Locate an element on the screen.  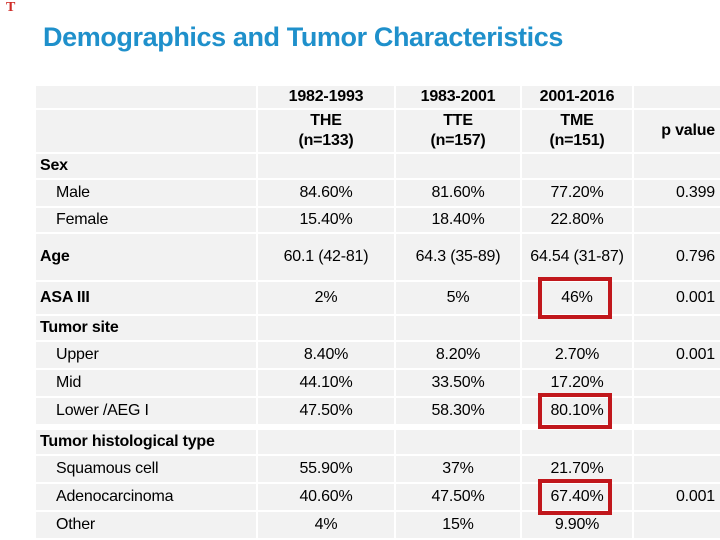
value-cell: 60.1 (42-81) is located at coordinates (326, 257).